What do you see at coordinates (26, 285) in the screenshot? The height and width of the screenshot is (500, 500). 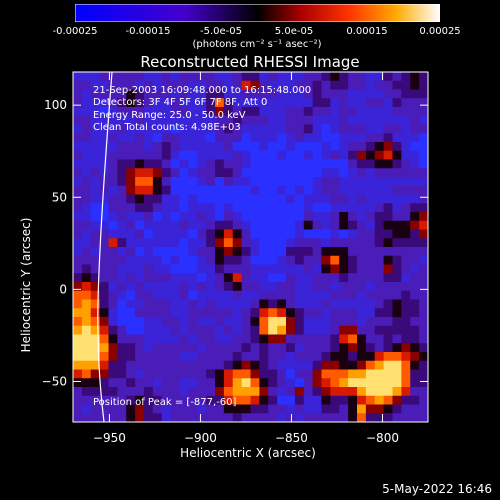 I see `y-axis-label: Heliocentric Y (arcsec)` at bounding box center [26, 285].